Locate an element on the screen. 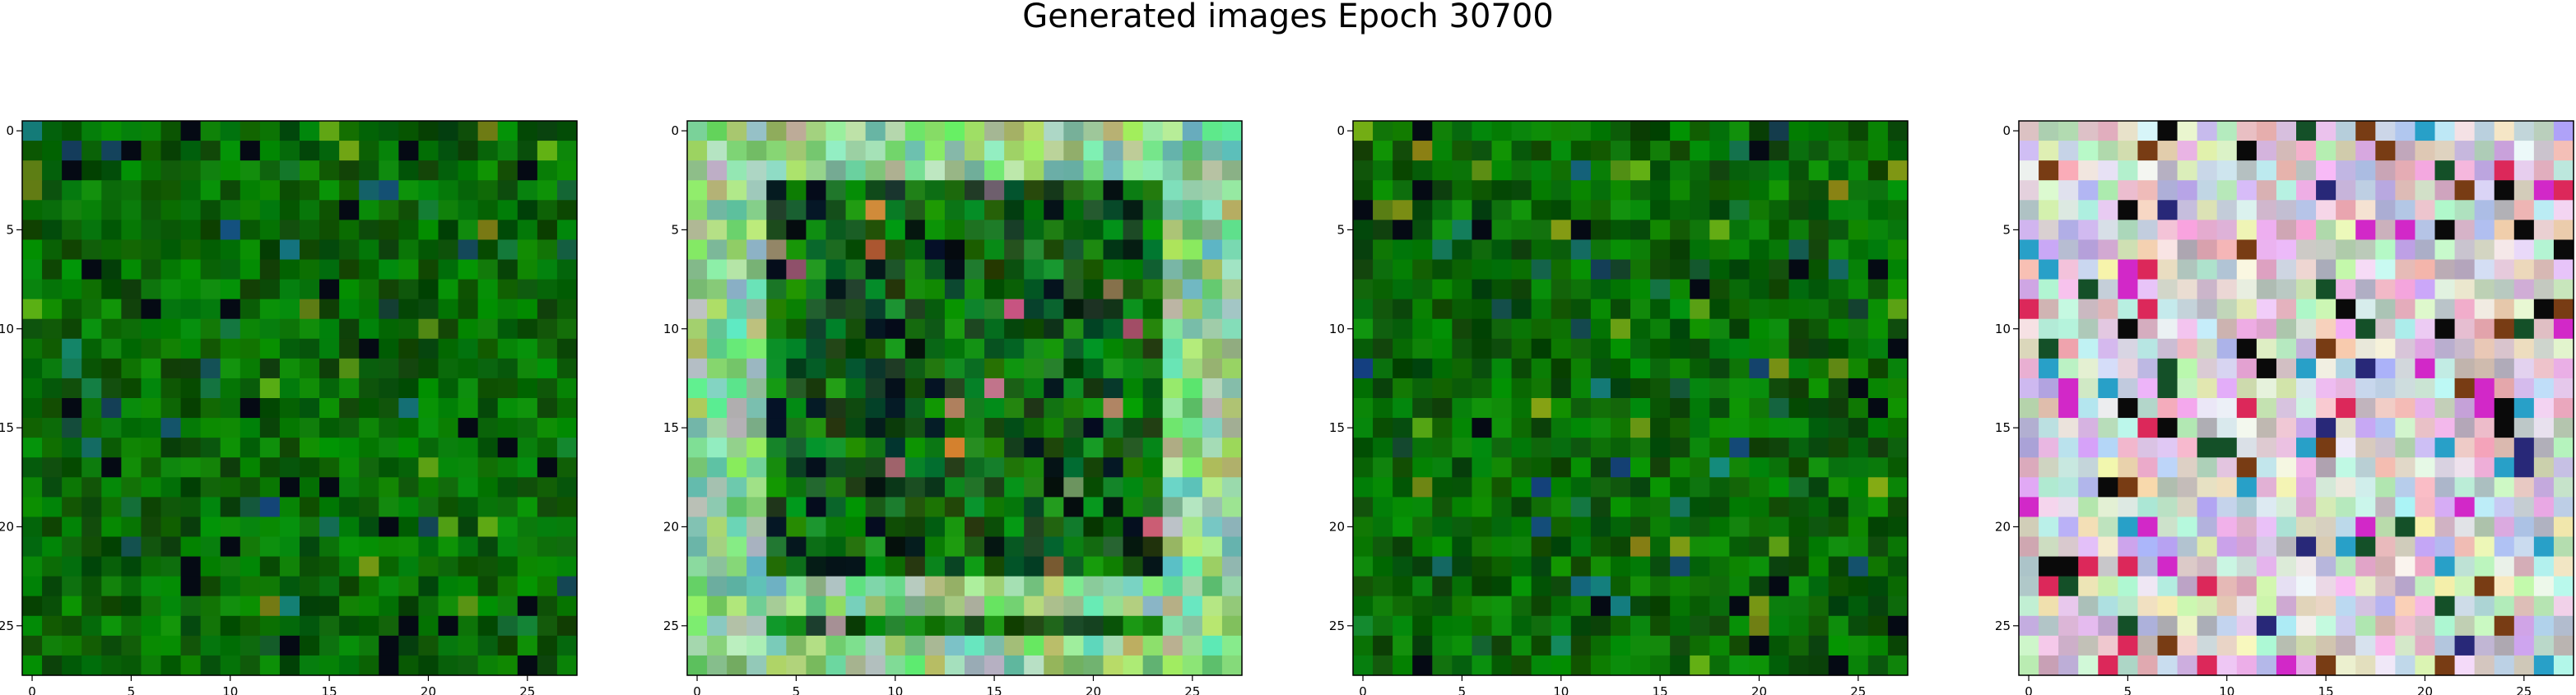  y-tick-label: 0 is located at coordinates (2006, 130).